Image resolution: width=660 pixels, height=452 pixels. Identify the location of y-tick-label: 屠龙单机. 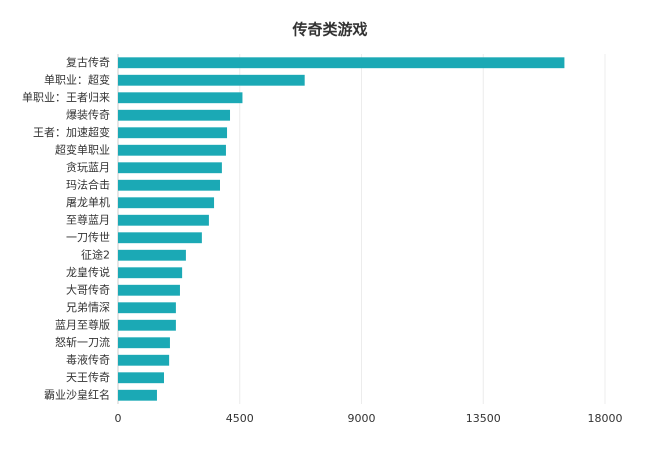
(88, 202).